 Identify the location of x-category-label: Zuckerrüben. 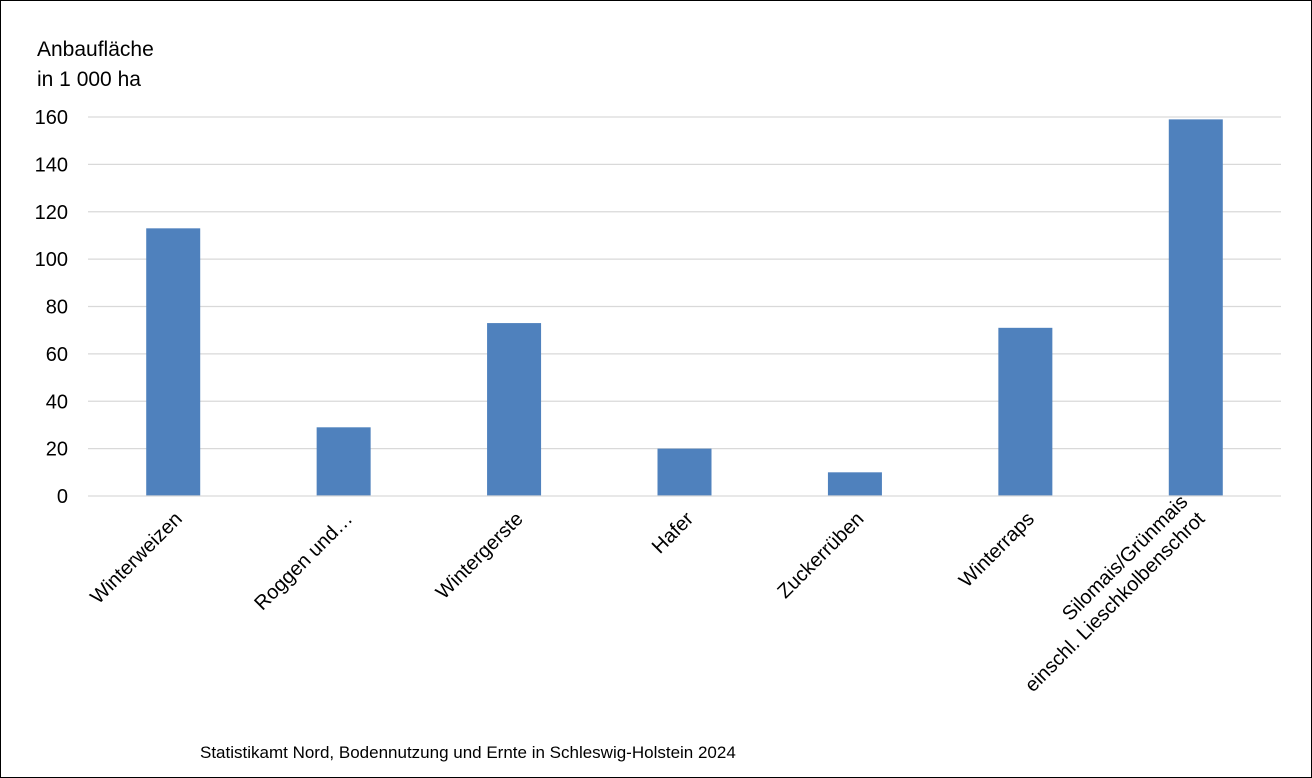
(821, 555).